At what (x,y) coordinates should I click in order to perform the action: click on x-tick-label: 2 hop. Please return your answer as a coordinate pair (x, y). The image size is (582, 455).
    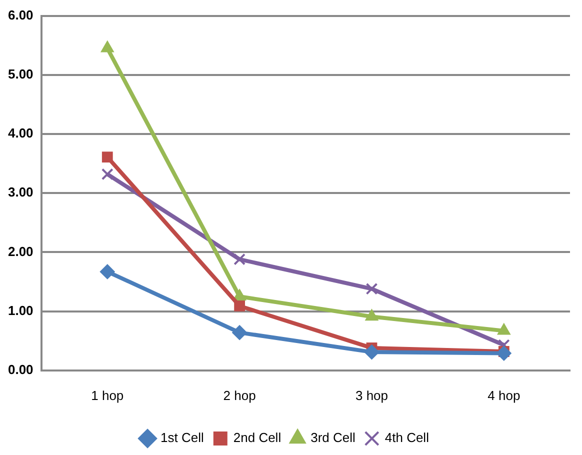
    Looking at the image, I should click on (239, 395).